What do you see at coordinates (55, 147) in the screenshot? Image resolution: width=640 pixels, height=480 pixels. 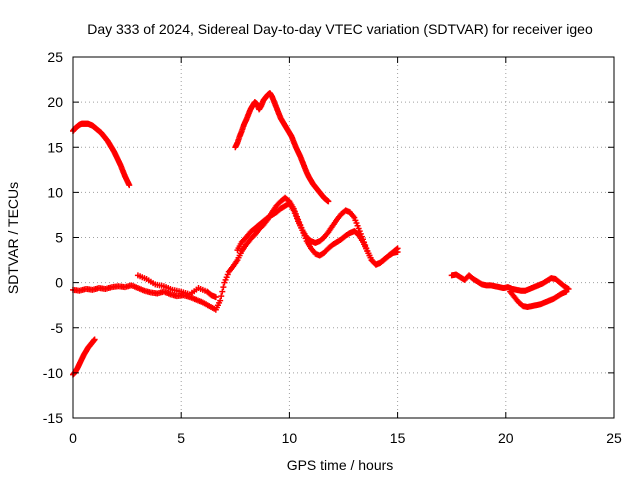 I see `y-tick-label: 15` at bounding box center [55, 147].